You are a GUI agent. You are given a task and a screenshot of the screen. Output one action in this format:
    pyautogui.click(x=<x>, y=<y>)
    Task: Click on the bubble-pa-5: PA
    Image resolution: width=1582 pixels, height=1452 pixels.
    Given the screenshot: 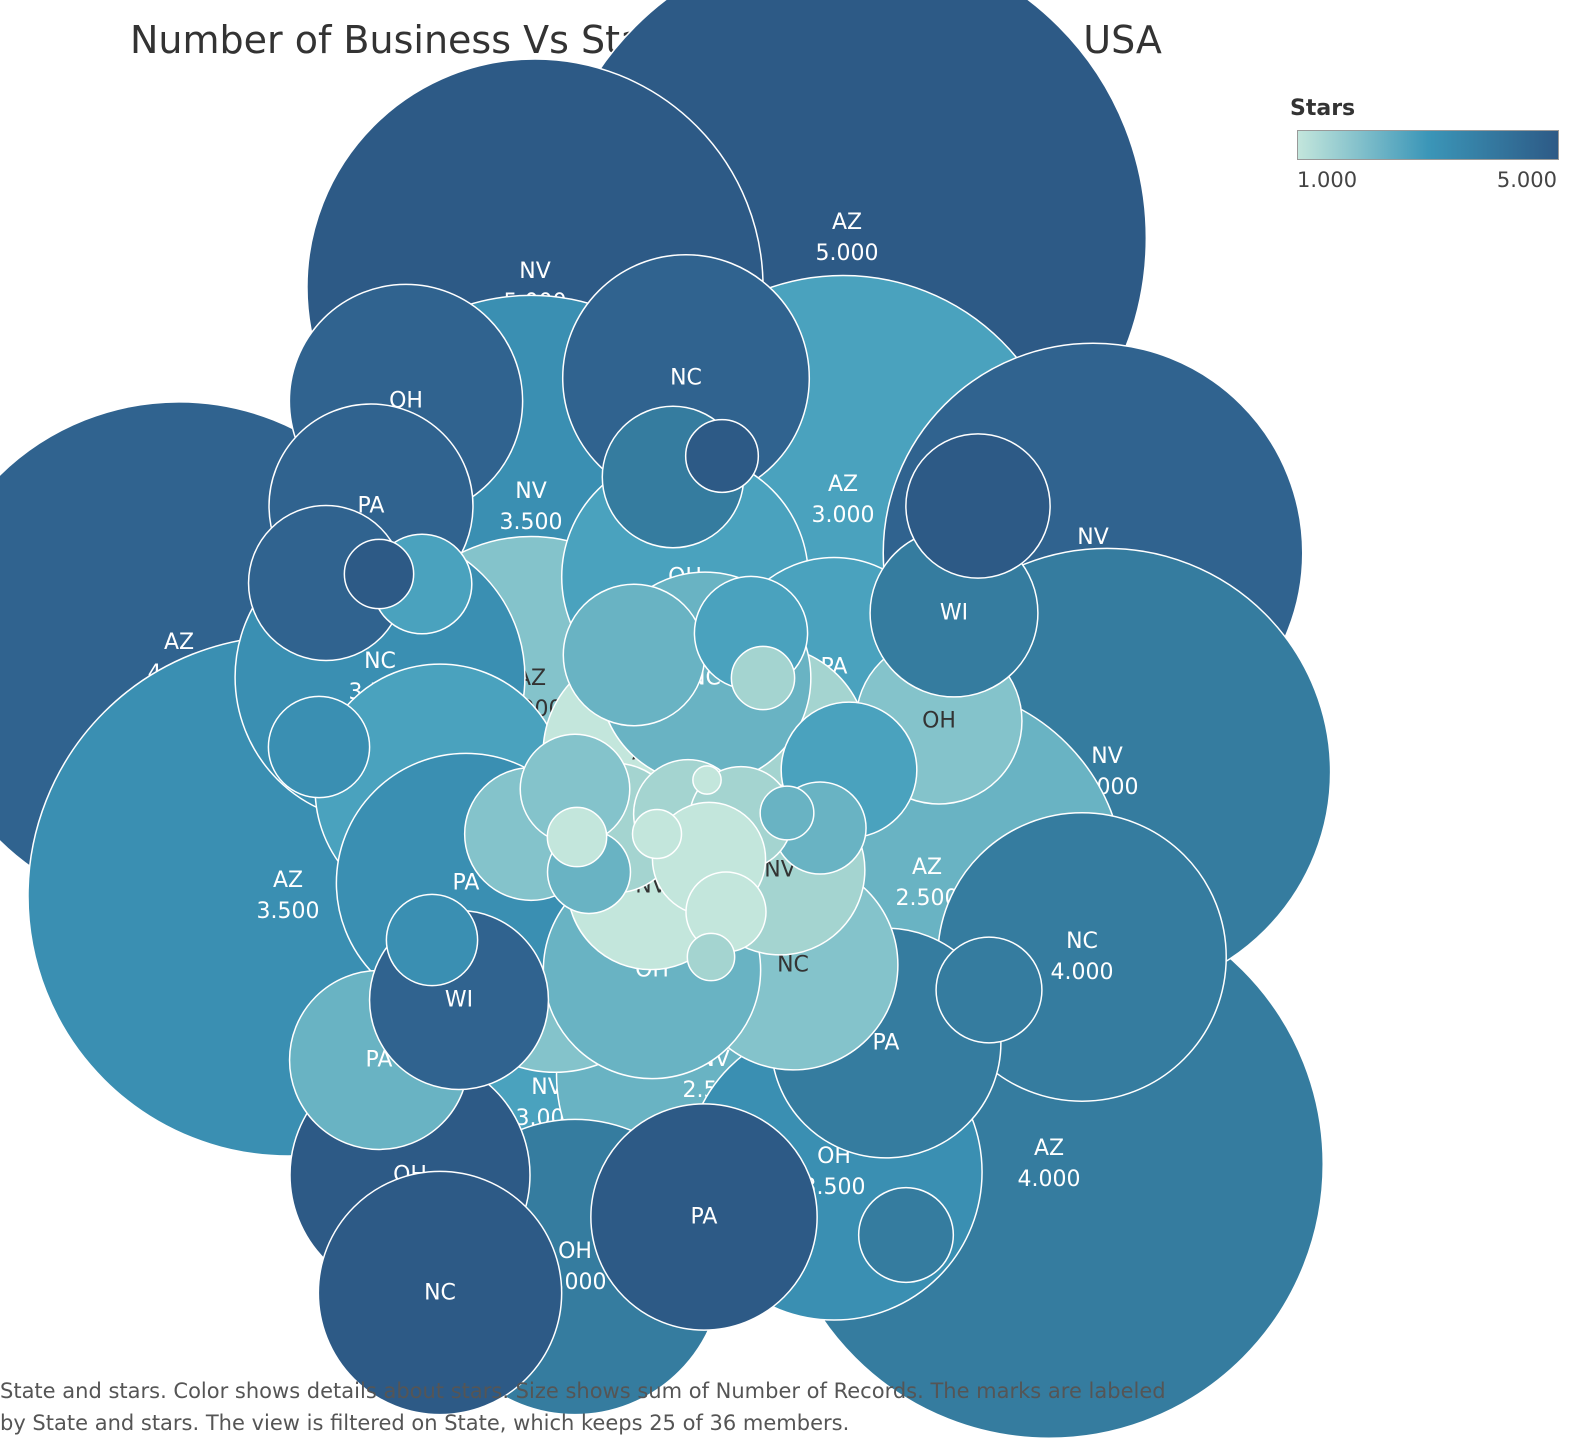 What is the action you would take?
    pyautogui.click(x=704, y=1217)
    